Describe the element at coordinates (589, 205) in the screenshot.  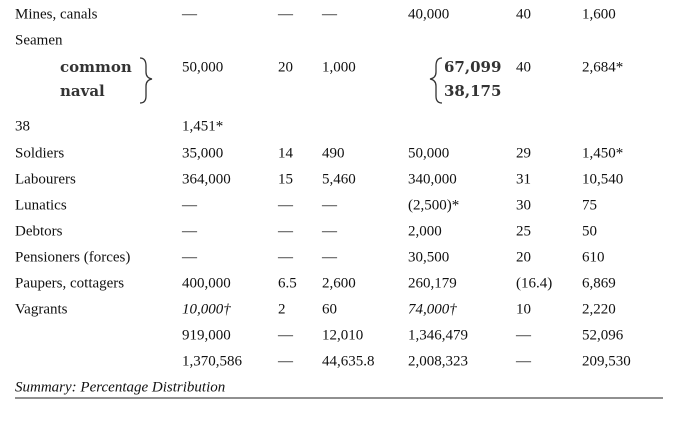
I see `cell: 75` at that location.